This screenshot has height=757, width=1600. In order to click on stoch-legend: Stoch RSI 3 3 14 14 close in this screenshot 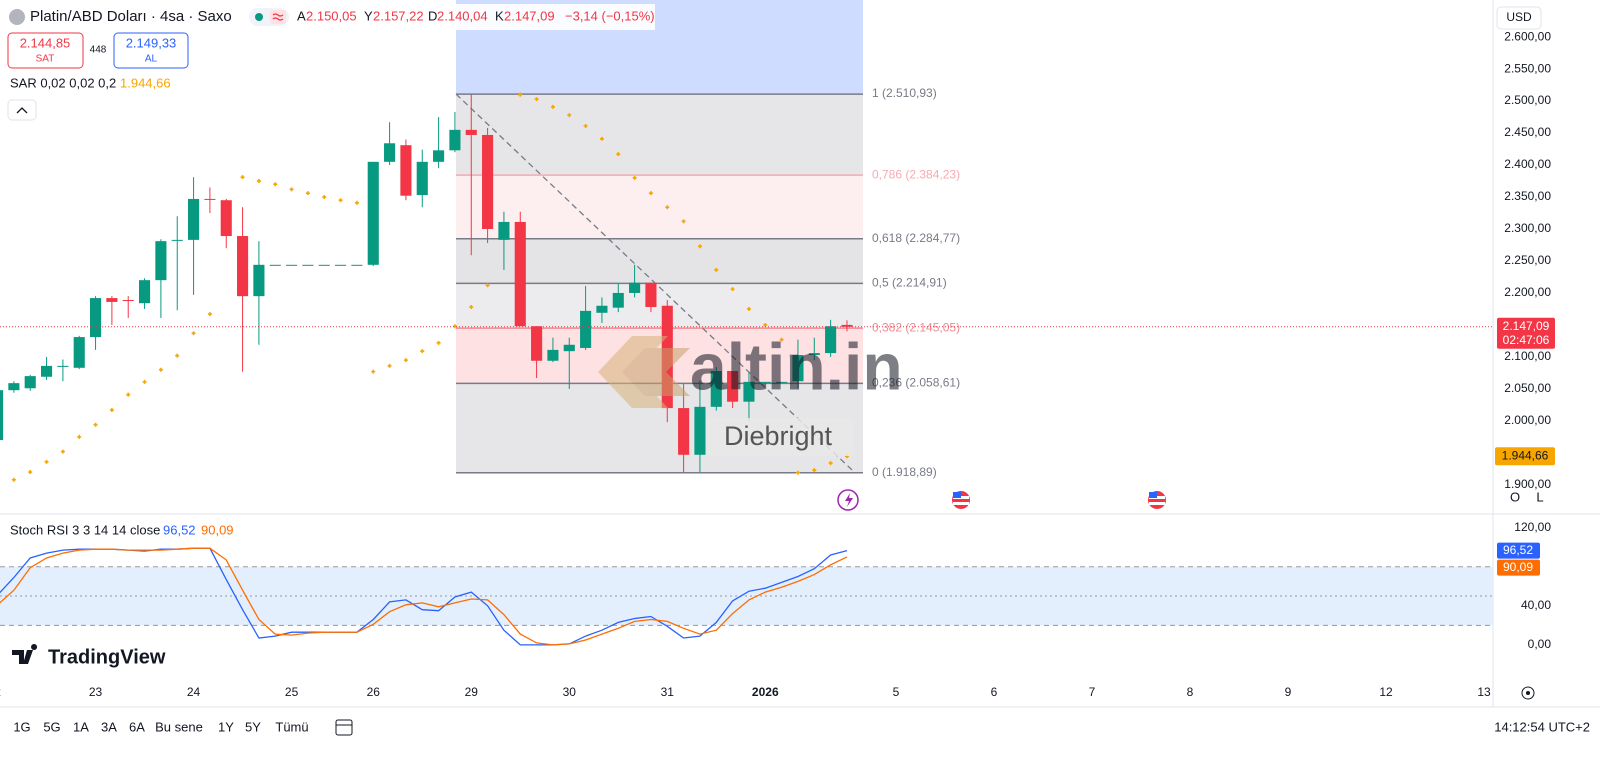, I will do `click(85, 529)`.